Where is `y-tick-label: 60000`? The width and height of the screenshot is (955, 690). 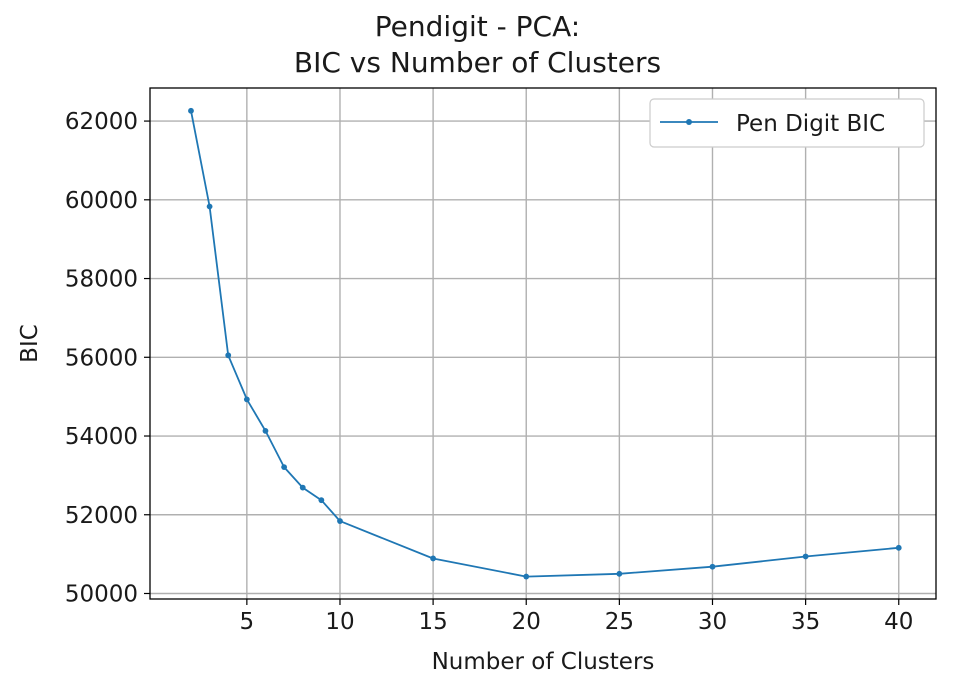
y-tick-label: 60000 is located at coordinates (101, 201).